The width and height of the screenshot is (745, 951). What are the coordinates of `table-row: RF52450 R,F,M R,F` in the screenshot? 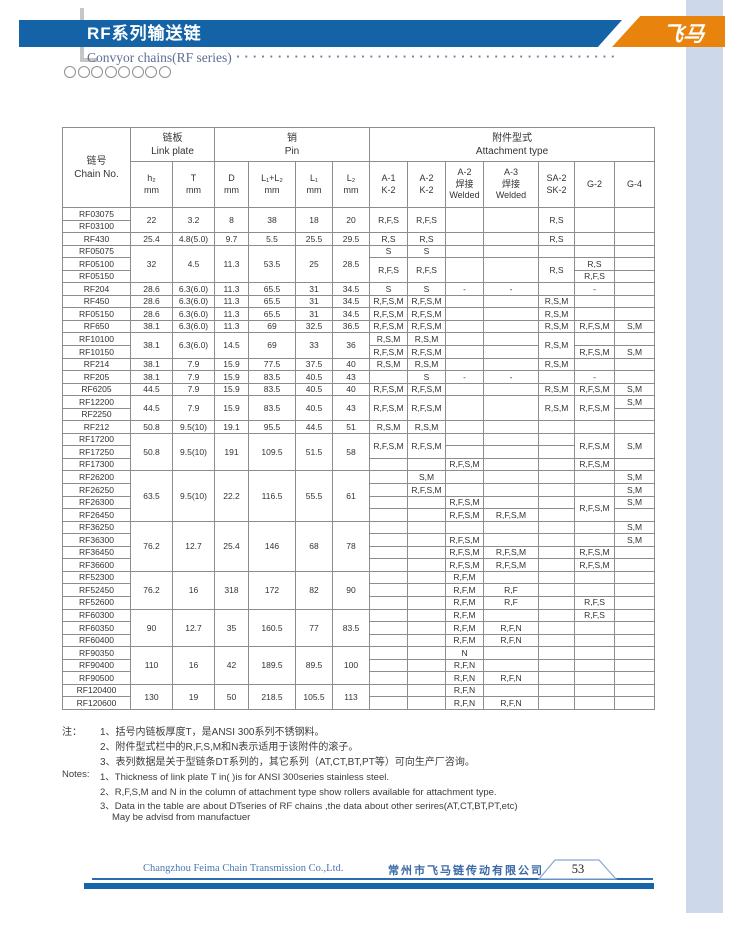 It's located at (359, 590).